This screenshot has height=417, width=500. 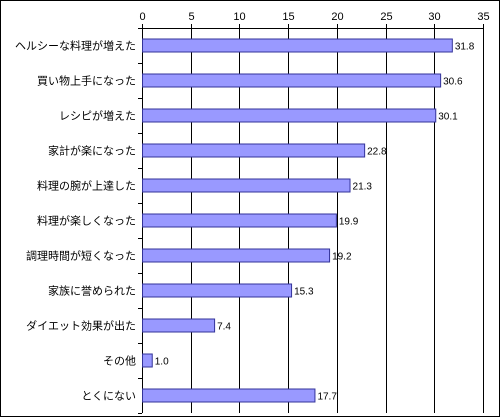 I want to click on category-label: 料理の腕が上達した, so click(x=86, y=186).